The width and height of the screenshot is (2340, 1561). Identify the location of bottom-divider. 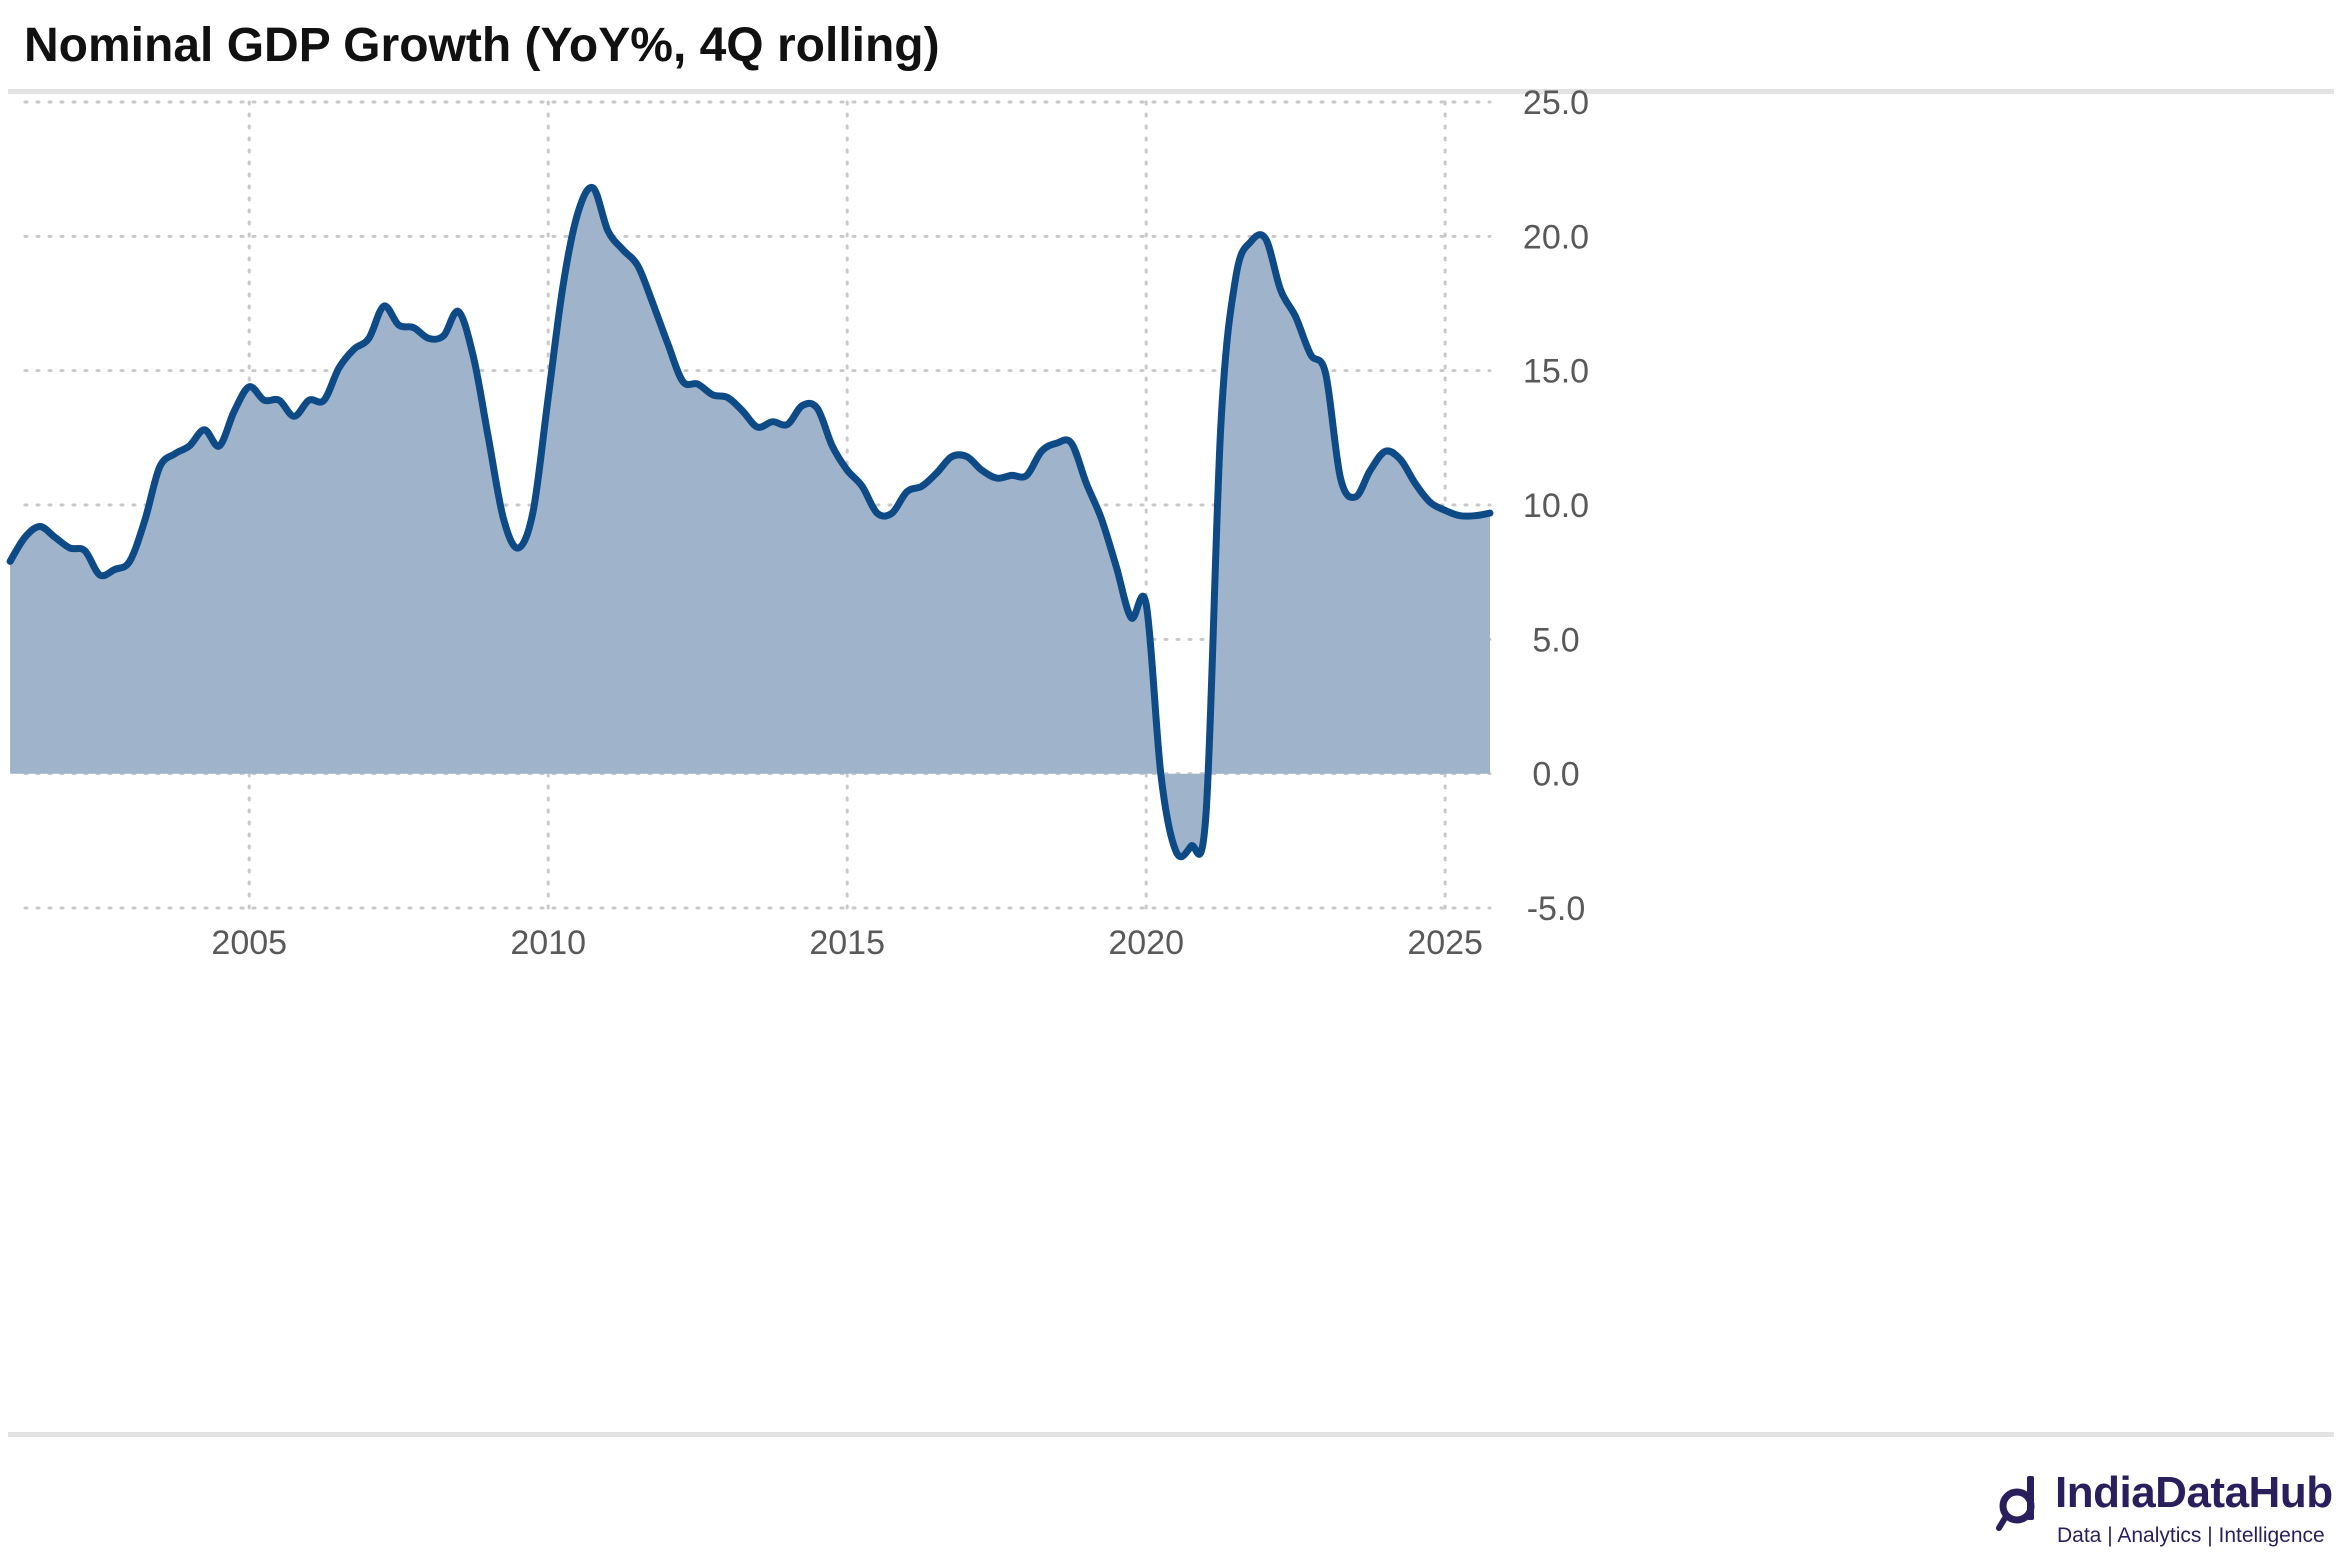
(1171, 1434).